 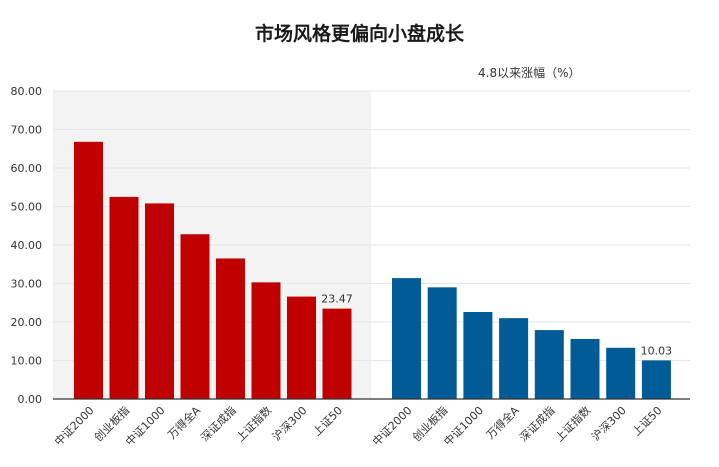 What do you see at coordinates (27, 245) in the screenshot?
I see `y-tick-label: 40.00` at bounding box center [27, 245].